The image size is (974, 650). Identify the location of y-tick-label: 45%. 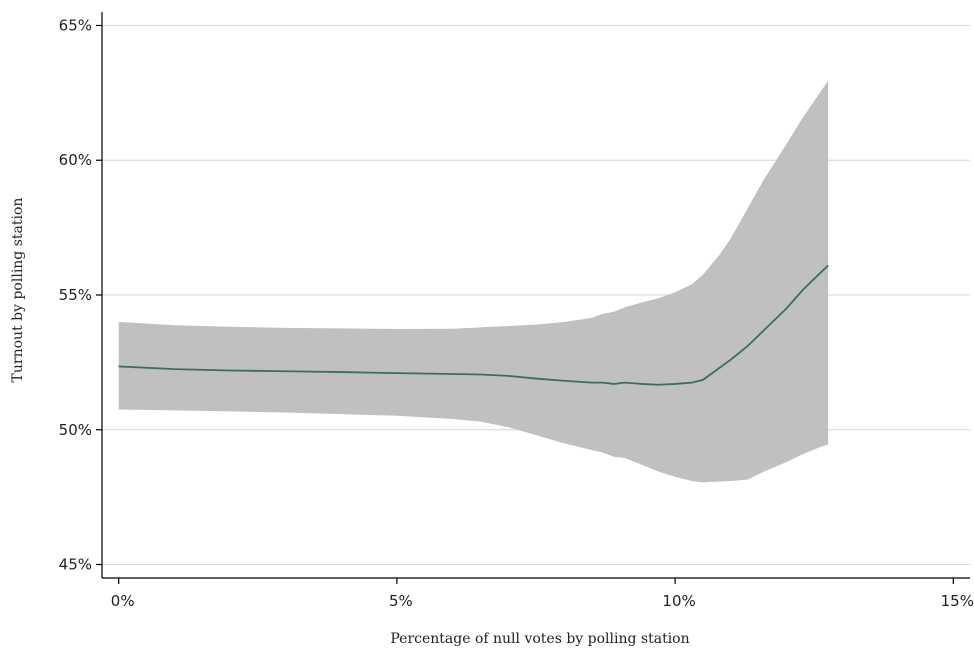
(75, 565).